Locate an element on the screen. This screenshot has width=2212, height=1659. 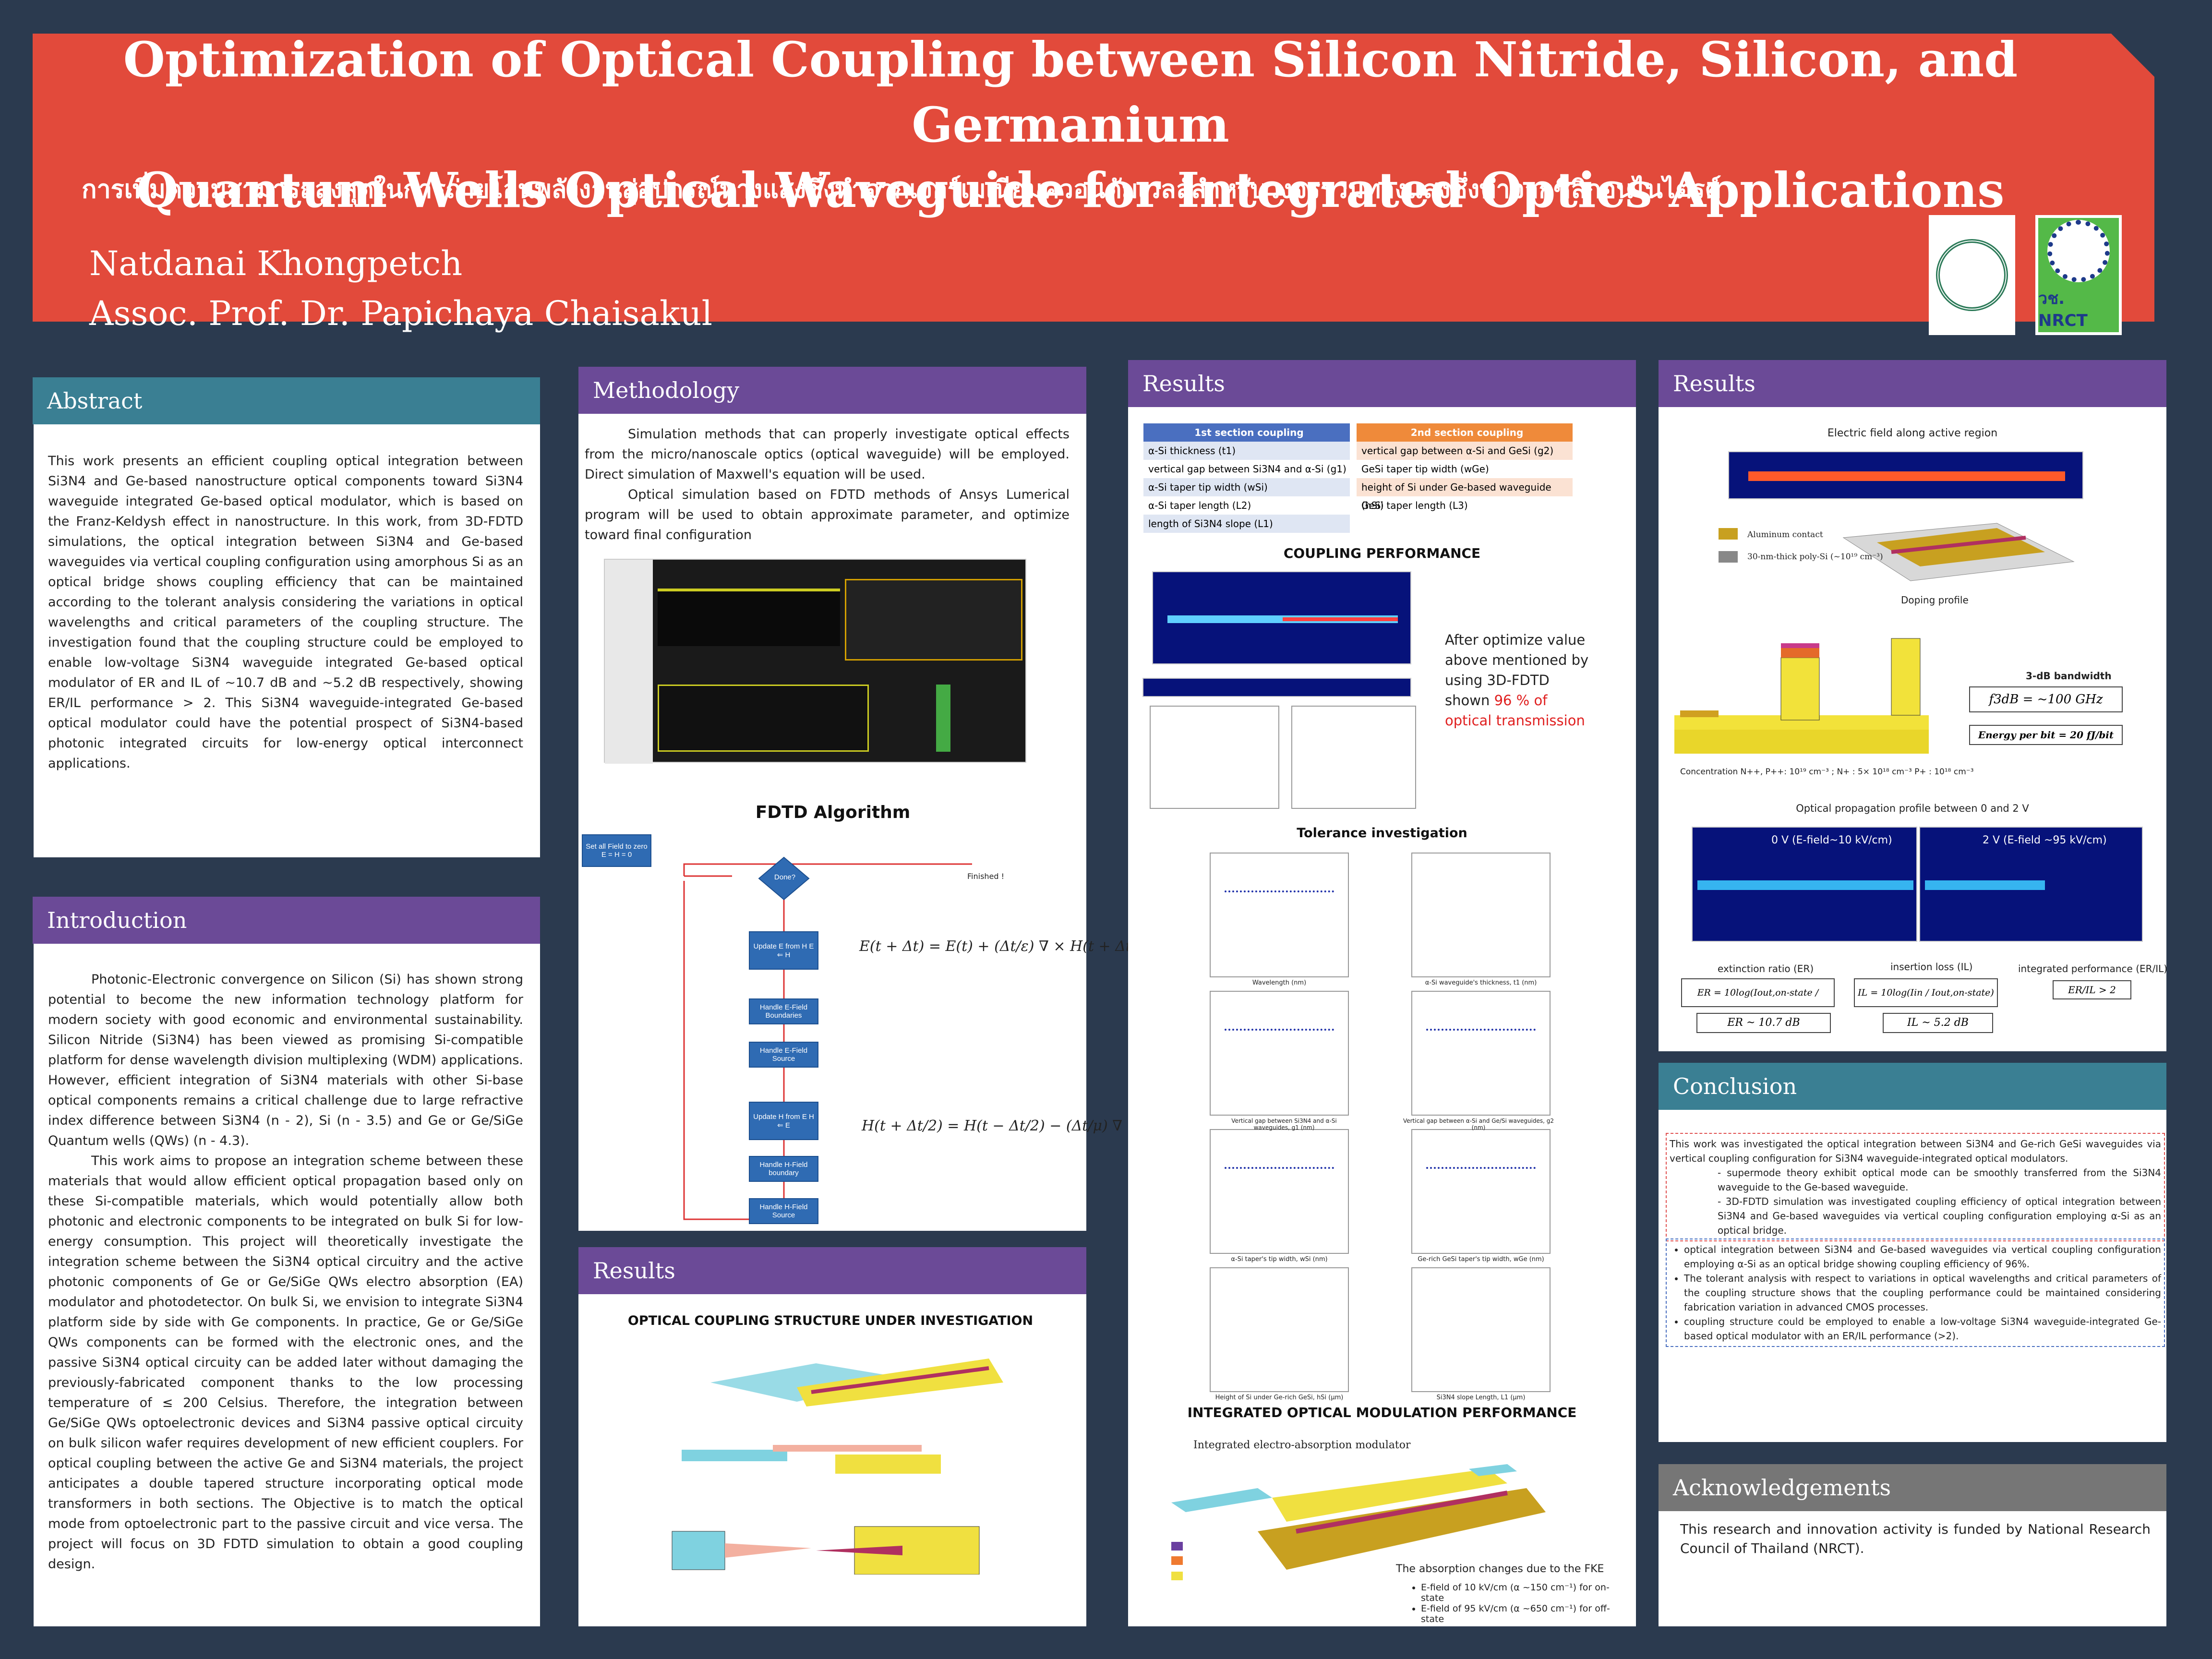
label-0v: 0 V (E-field~10 kV/cm) is located at coordinates (1831, 840).